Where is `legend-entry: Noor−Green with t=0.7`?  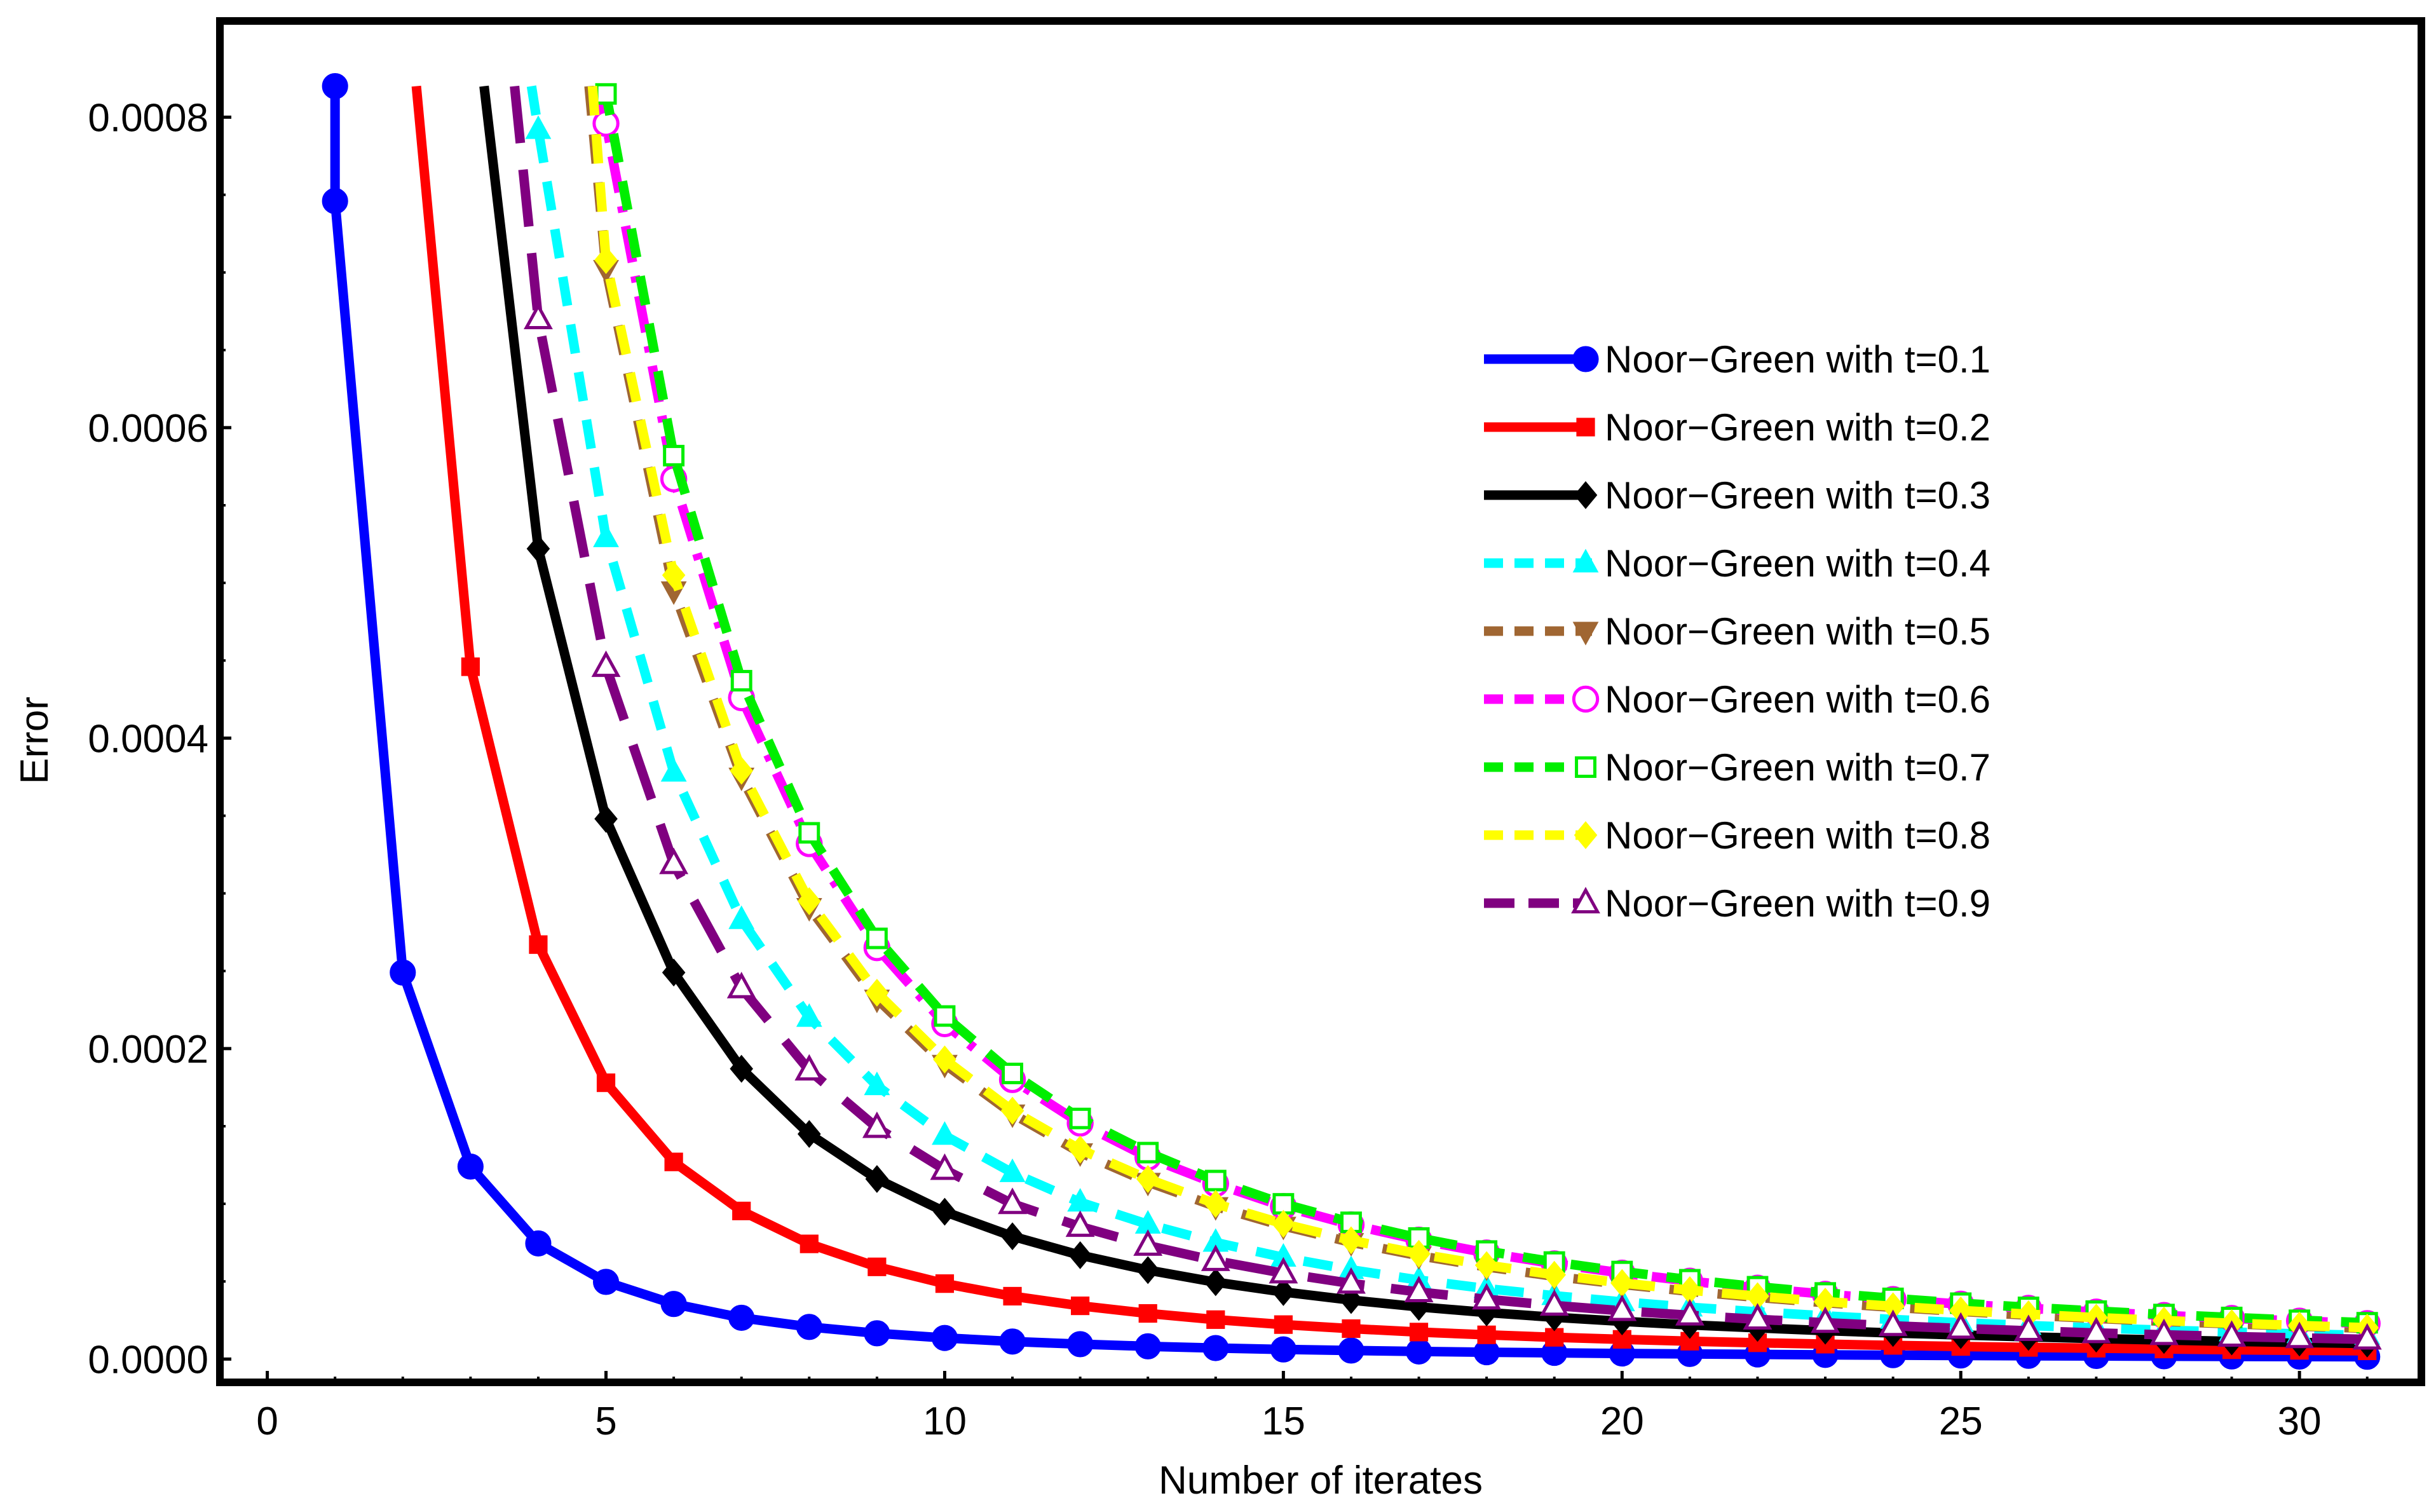 legend-entry: Noor−Green with t=0.7 is located at coordinates (1737, 767).